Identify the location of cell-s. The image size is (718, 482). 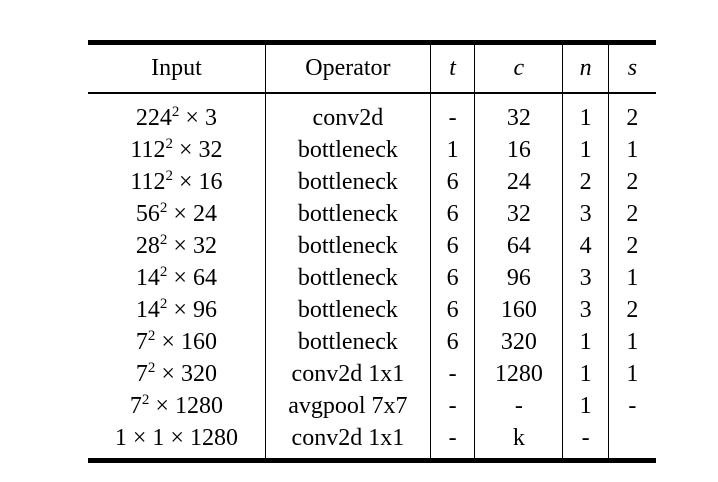
(632, 440).